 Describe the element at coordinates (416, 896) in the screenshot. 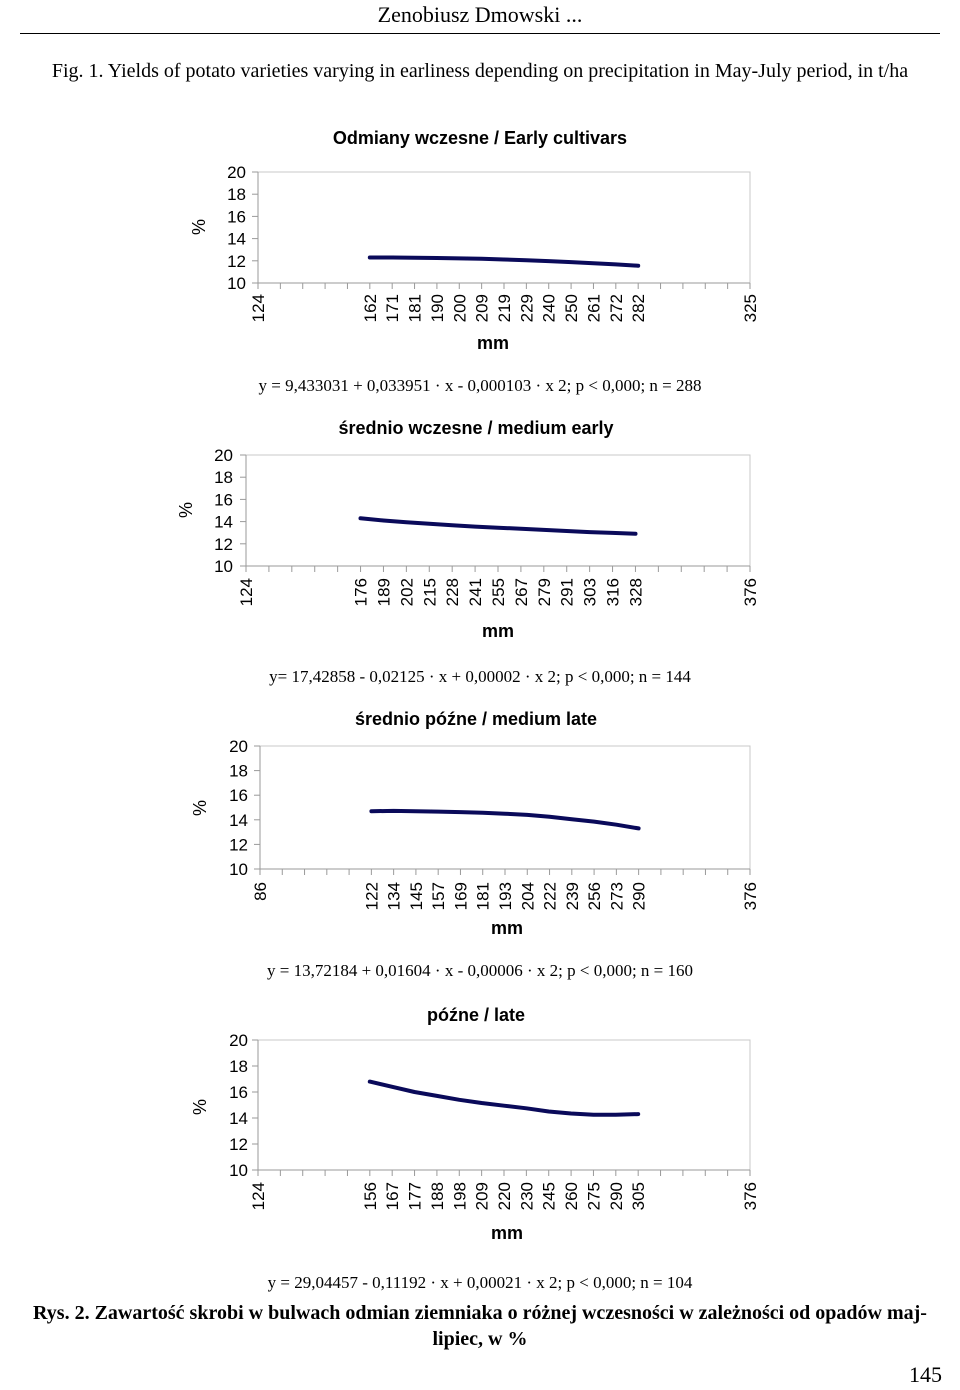

I see `x-tick-label: 145` at that location.